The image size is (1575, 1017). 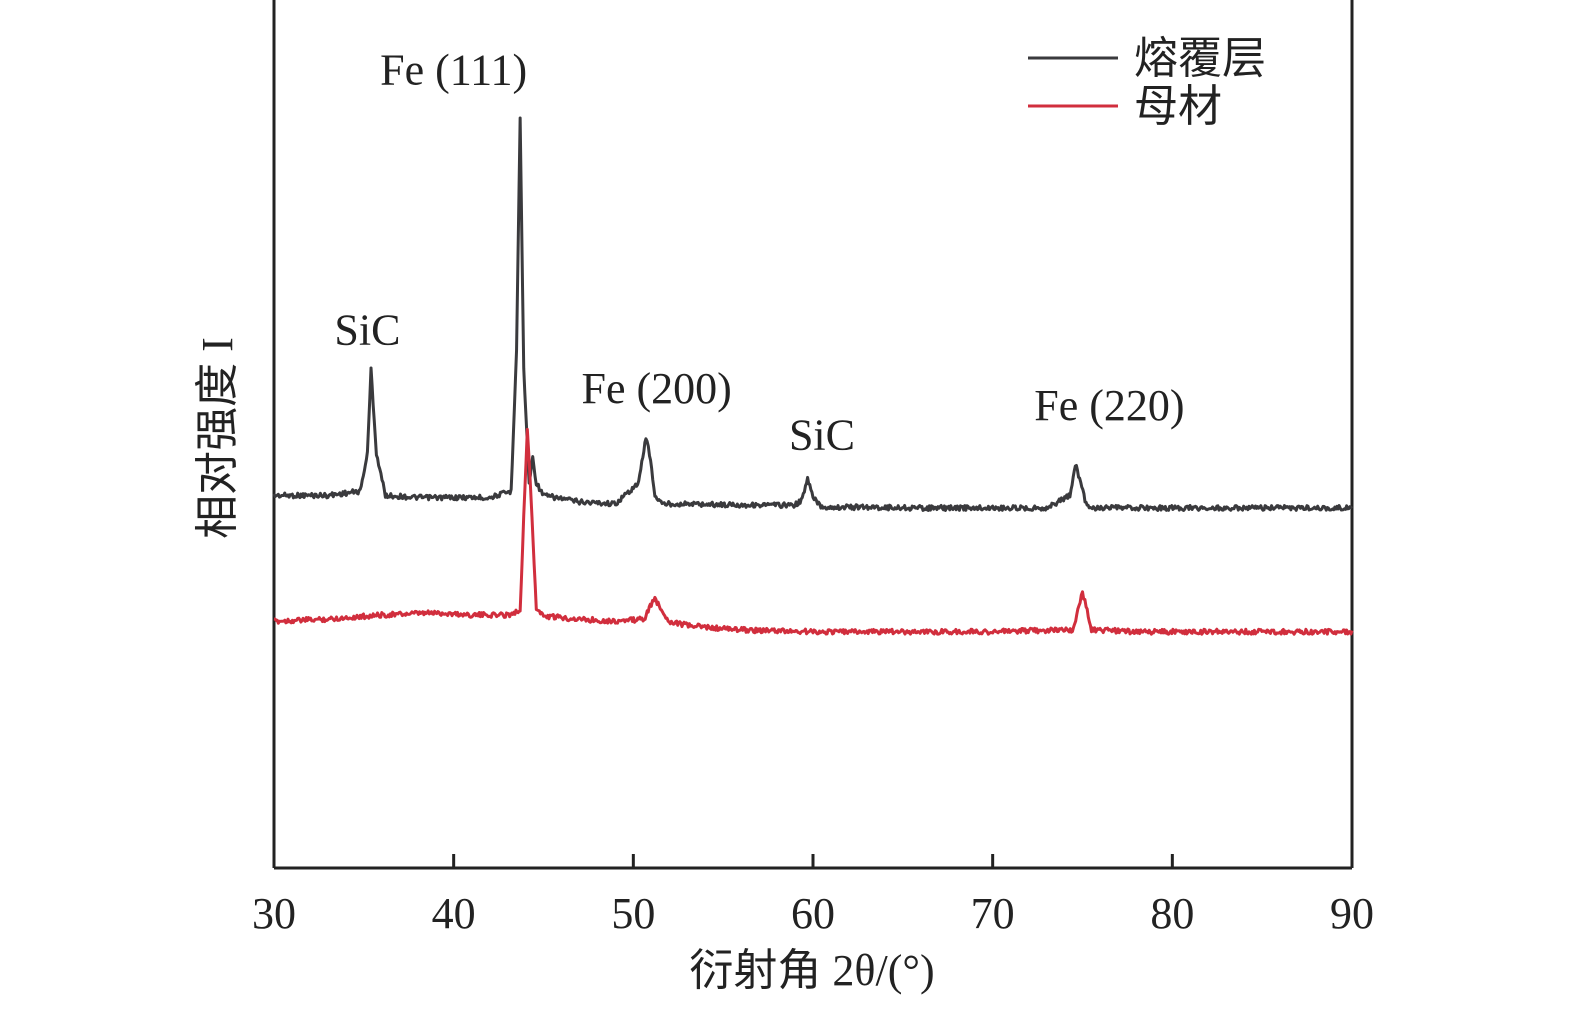 I want to click on legend-label-1: 熔覆层, so click(x=1200, y=58).